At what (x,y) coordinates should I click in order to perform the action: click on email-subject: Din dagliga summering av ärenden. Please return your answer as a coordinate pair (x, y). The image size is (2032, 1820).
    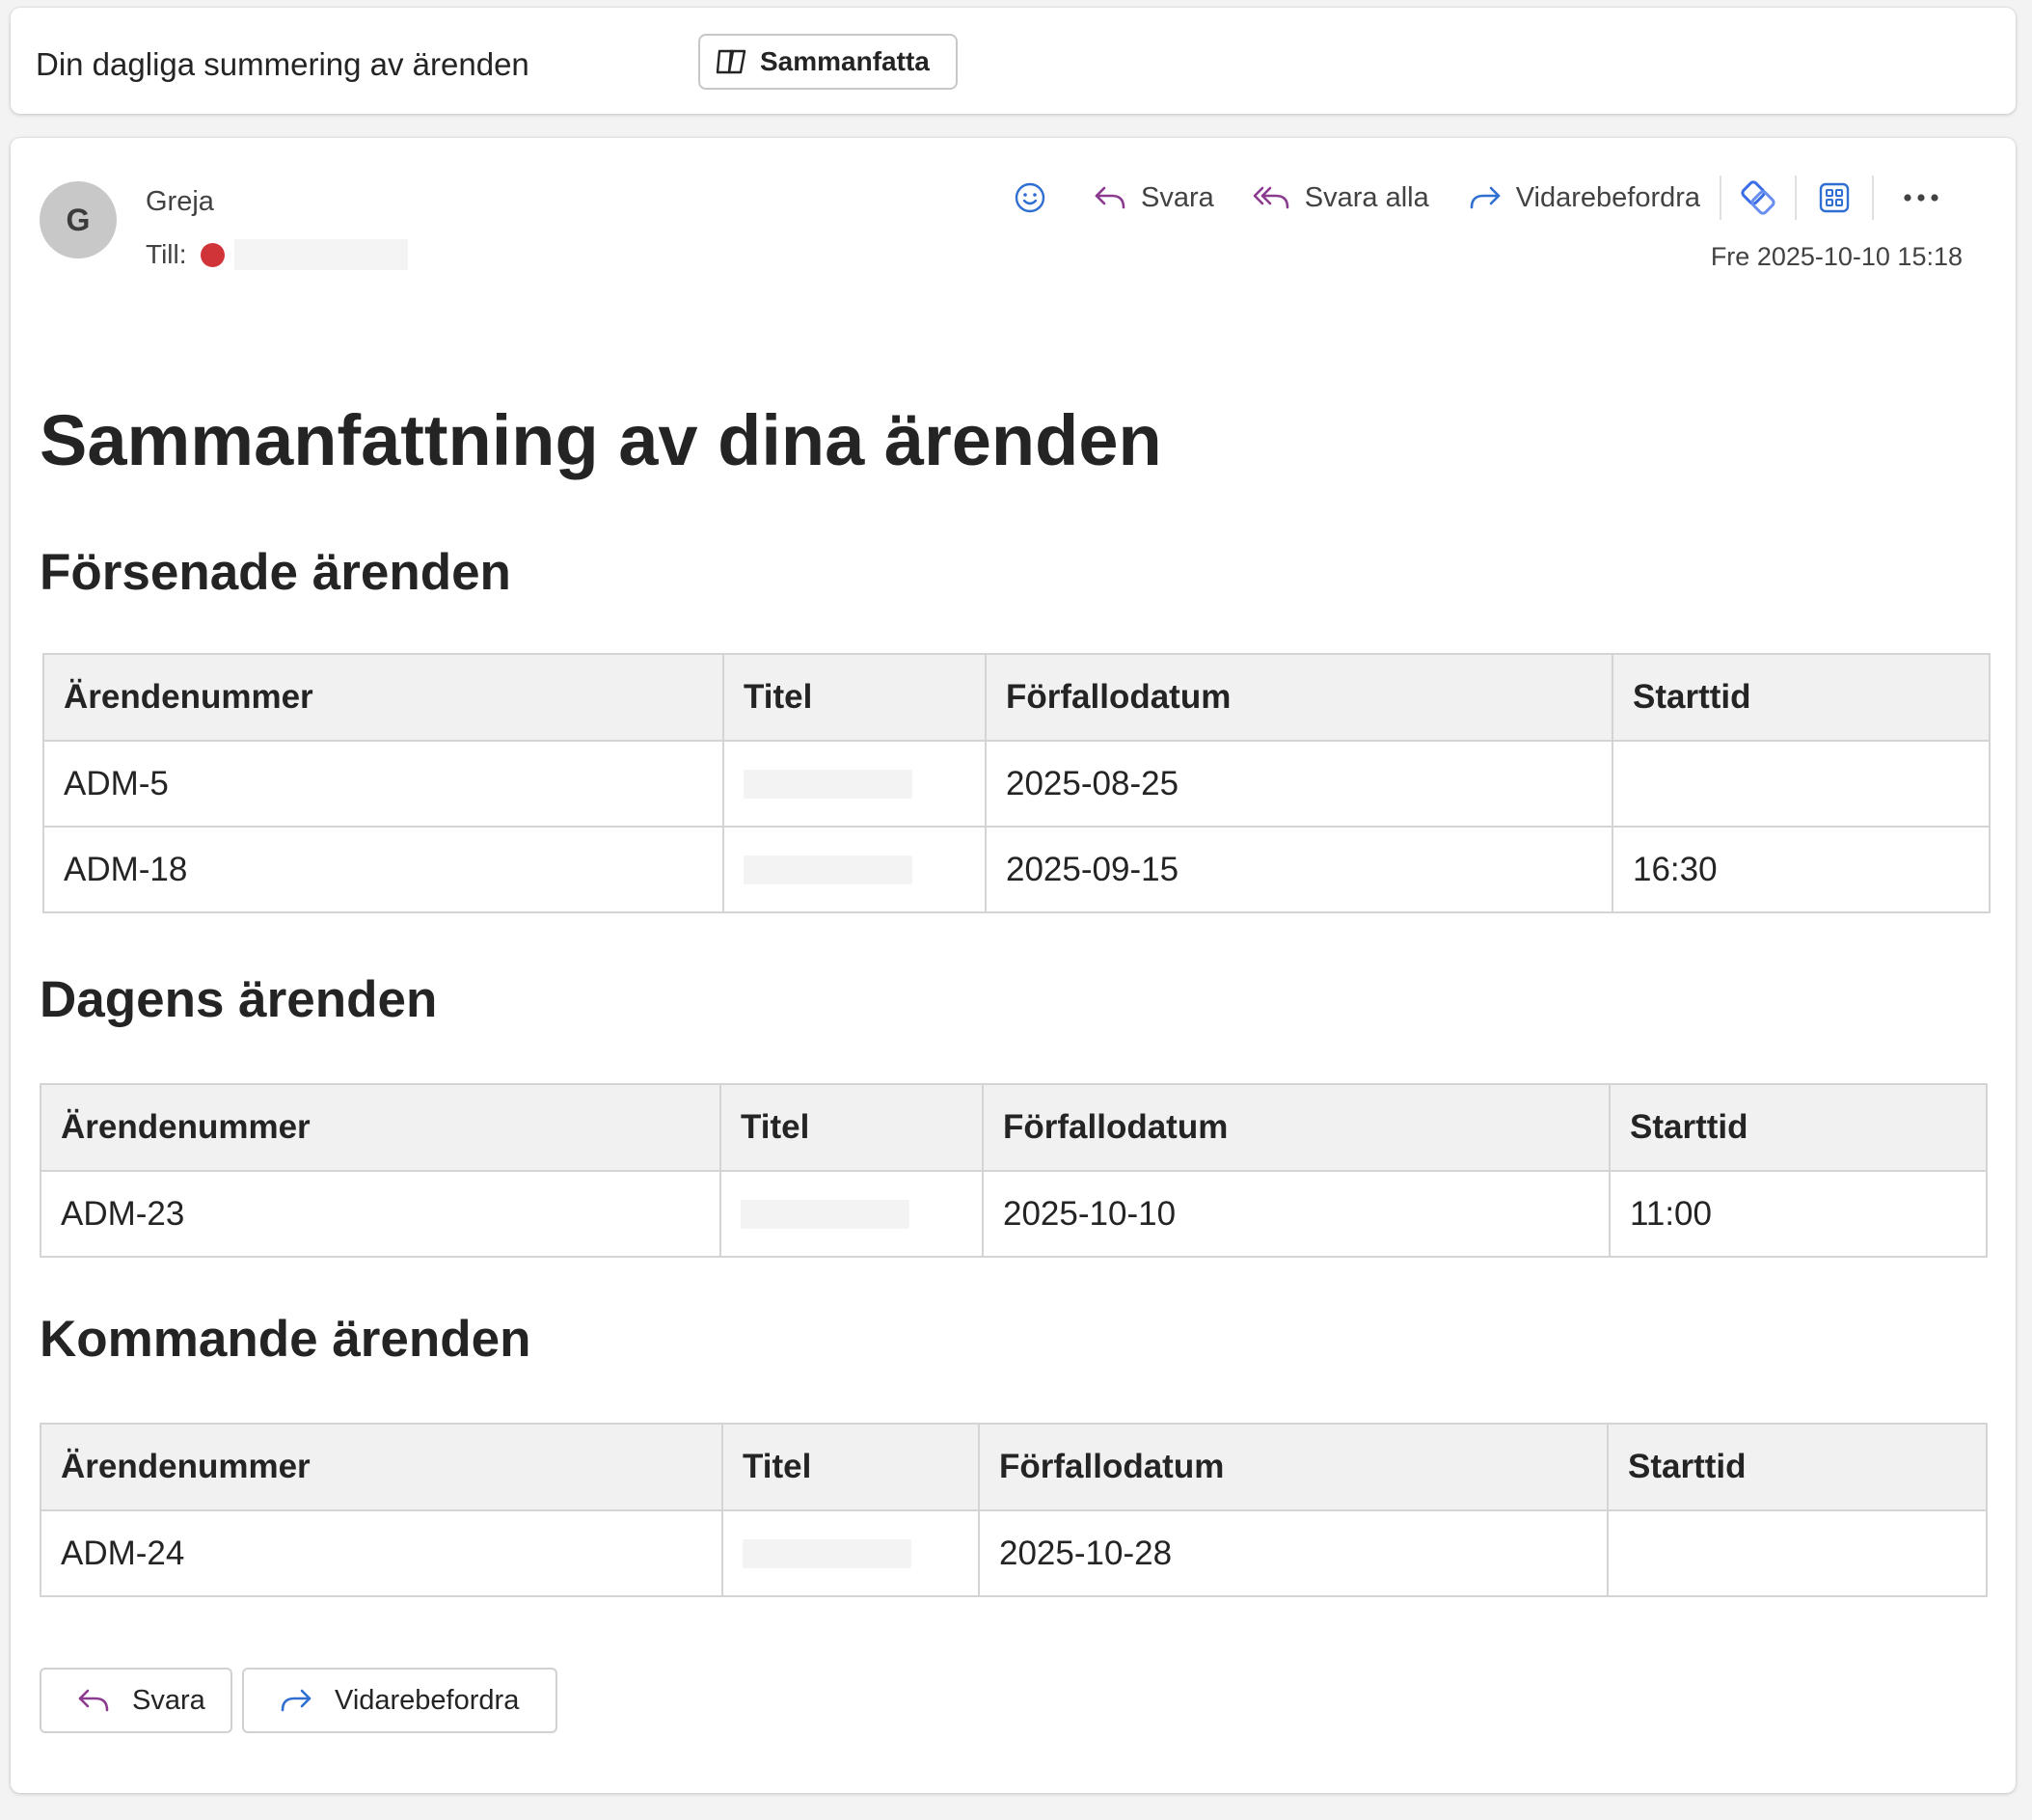
    Looking at the image, I should click on (282, 64).